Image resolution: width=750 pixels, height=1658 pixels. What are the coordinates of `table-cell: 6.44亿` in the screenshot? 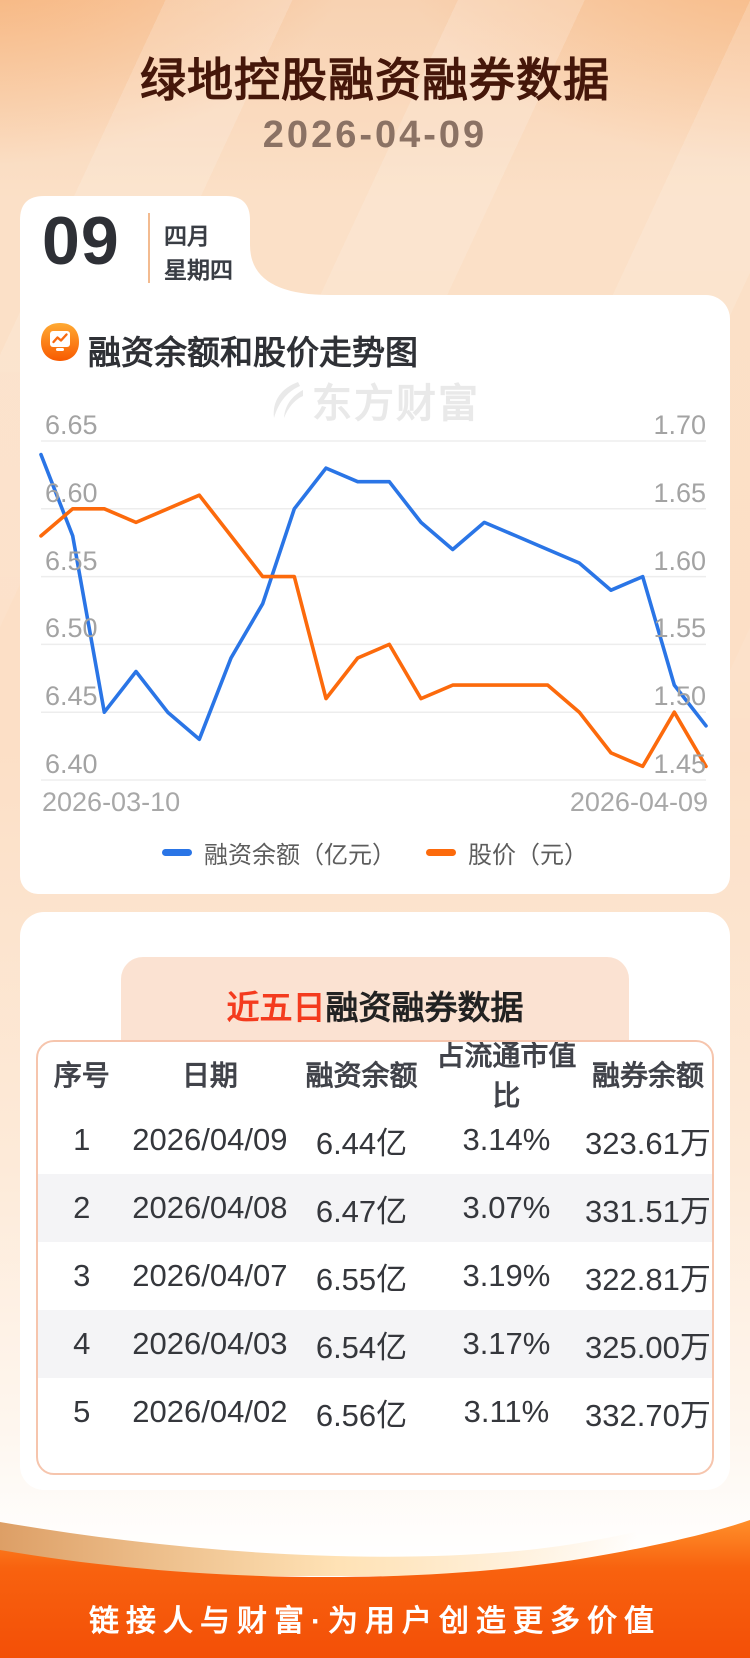 It's located at (361, 1143).